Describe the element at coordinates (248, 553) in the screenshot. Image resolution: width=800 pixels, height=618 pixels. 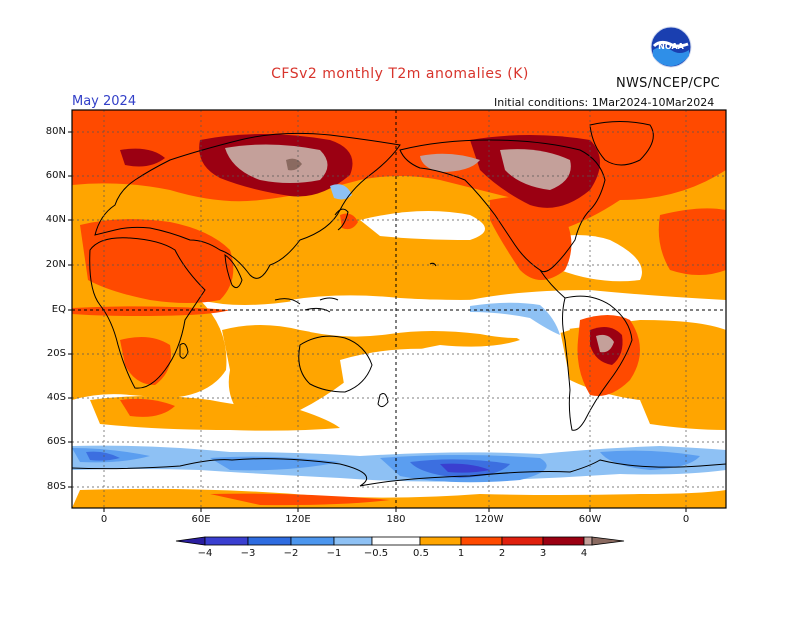
I see `colorbar-label: −3` at that location.